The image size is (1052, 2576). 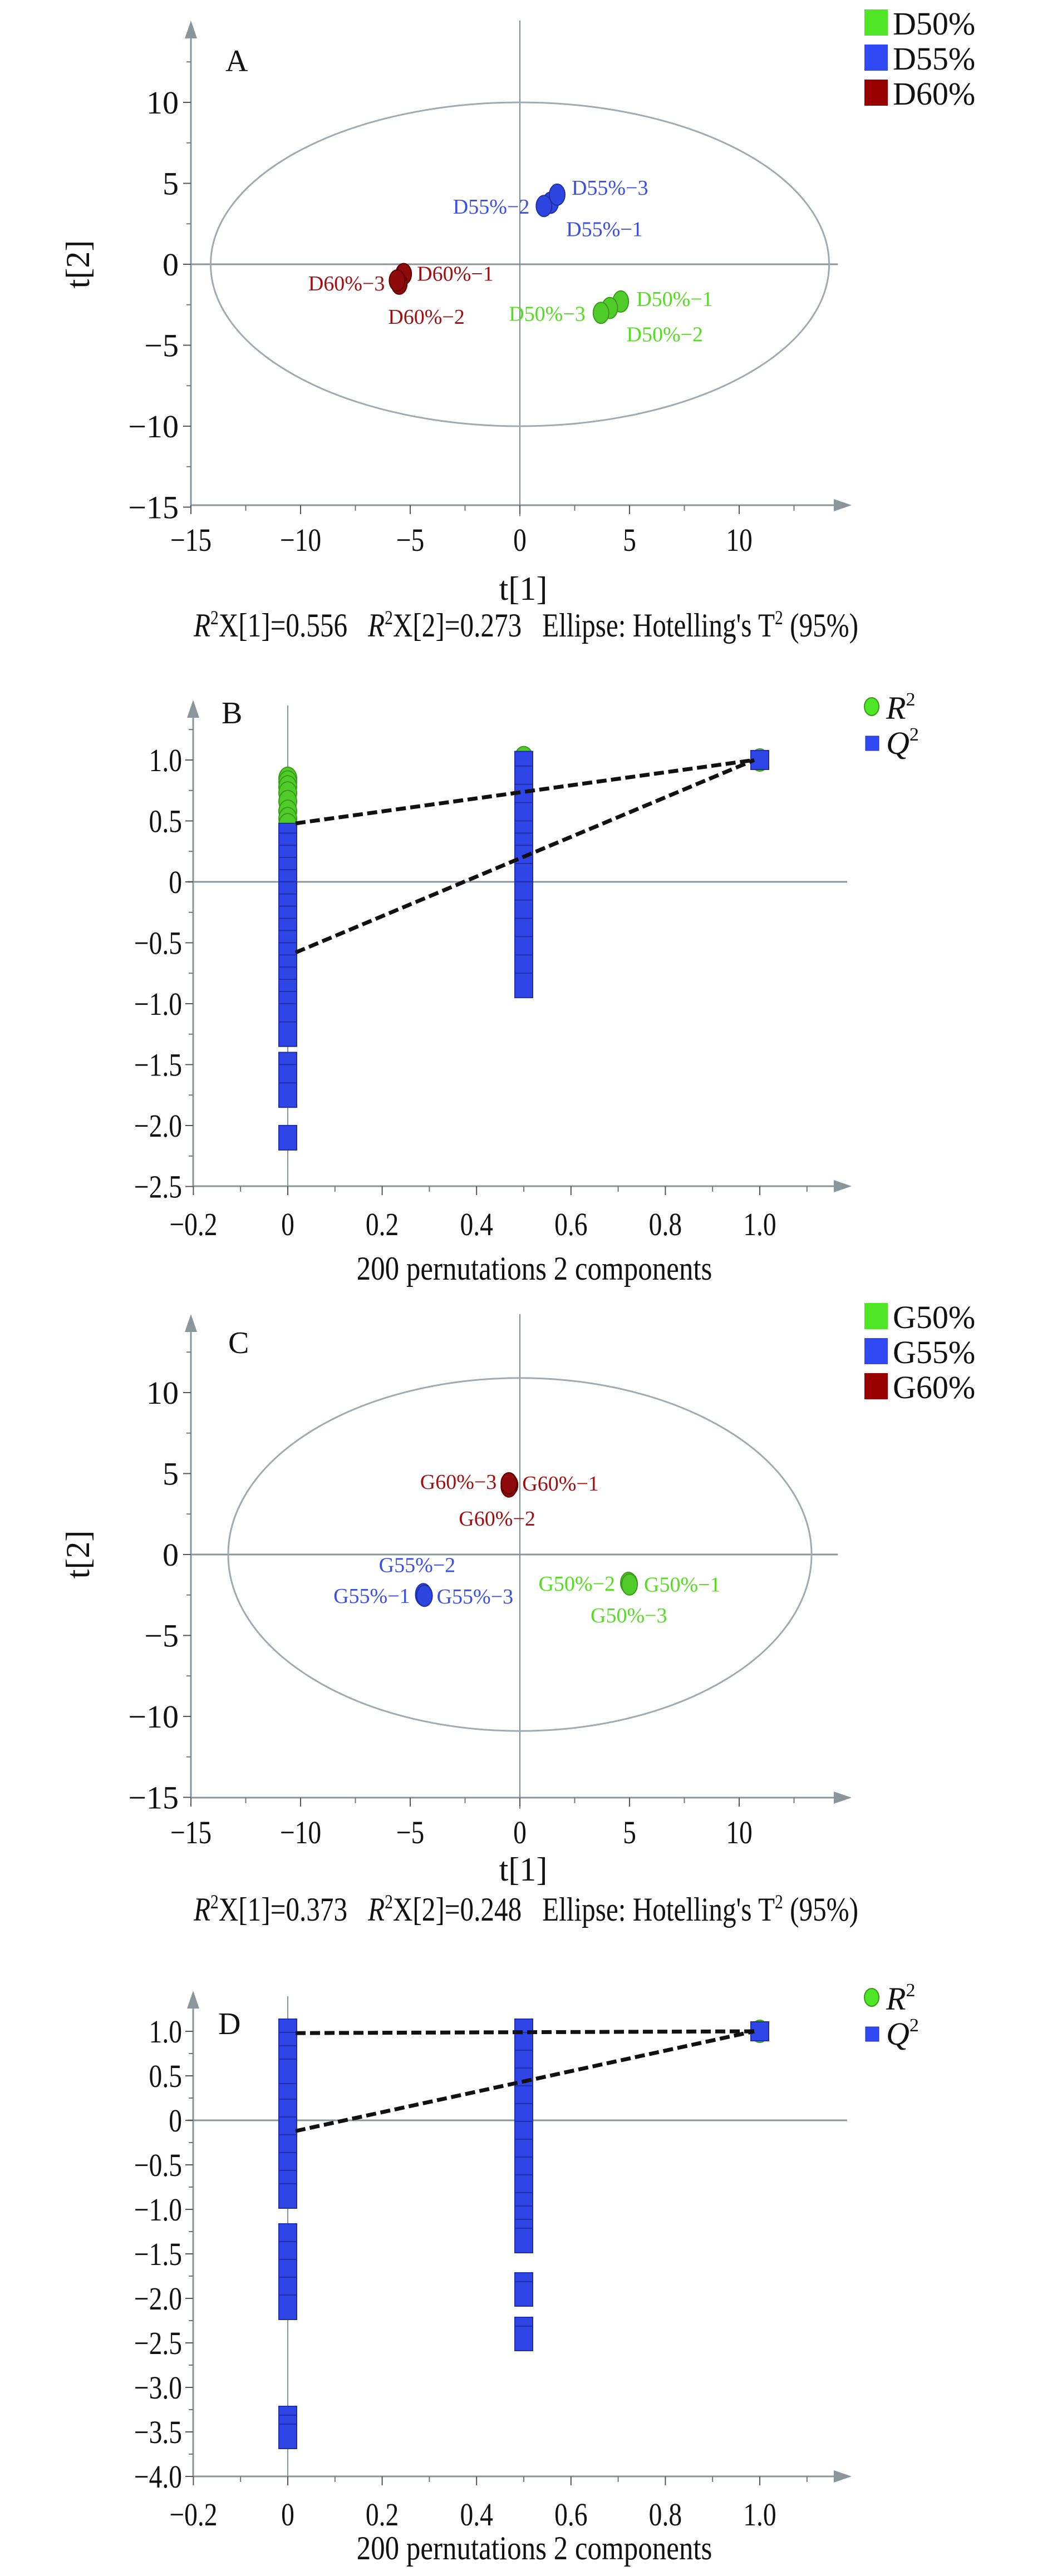 What do you see at coordinates (161, 1636) in the screenshot?
I see `panel-c-y-tick-label: −5` at bounding box center [161, 1636].